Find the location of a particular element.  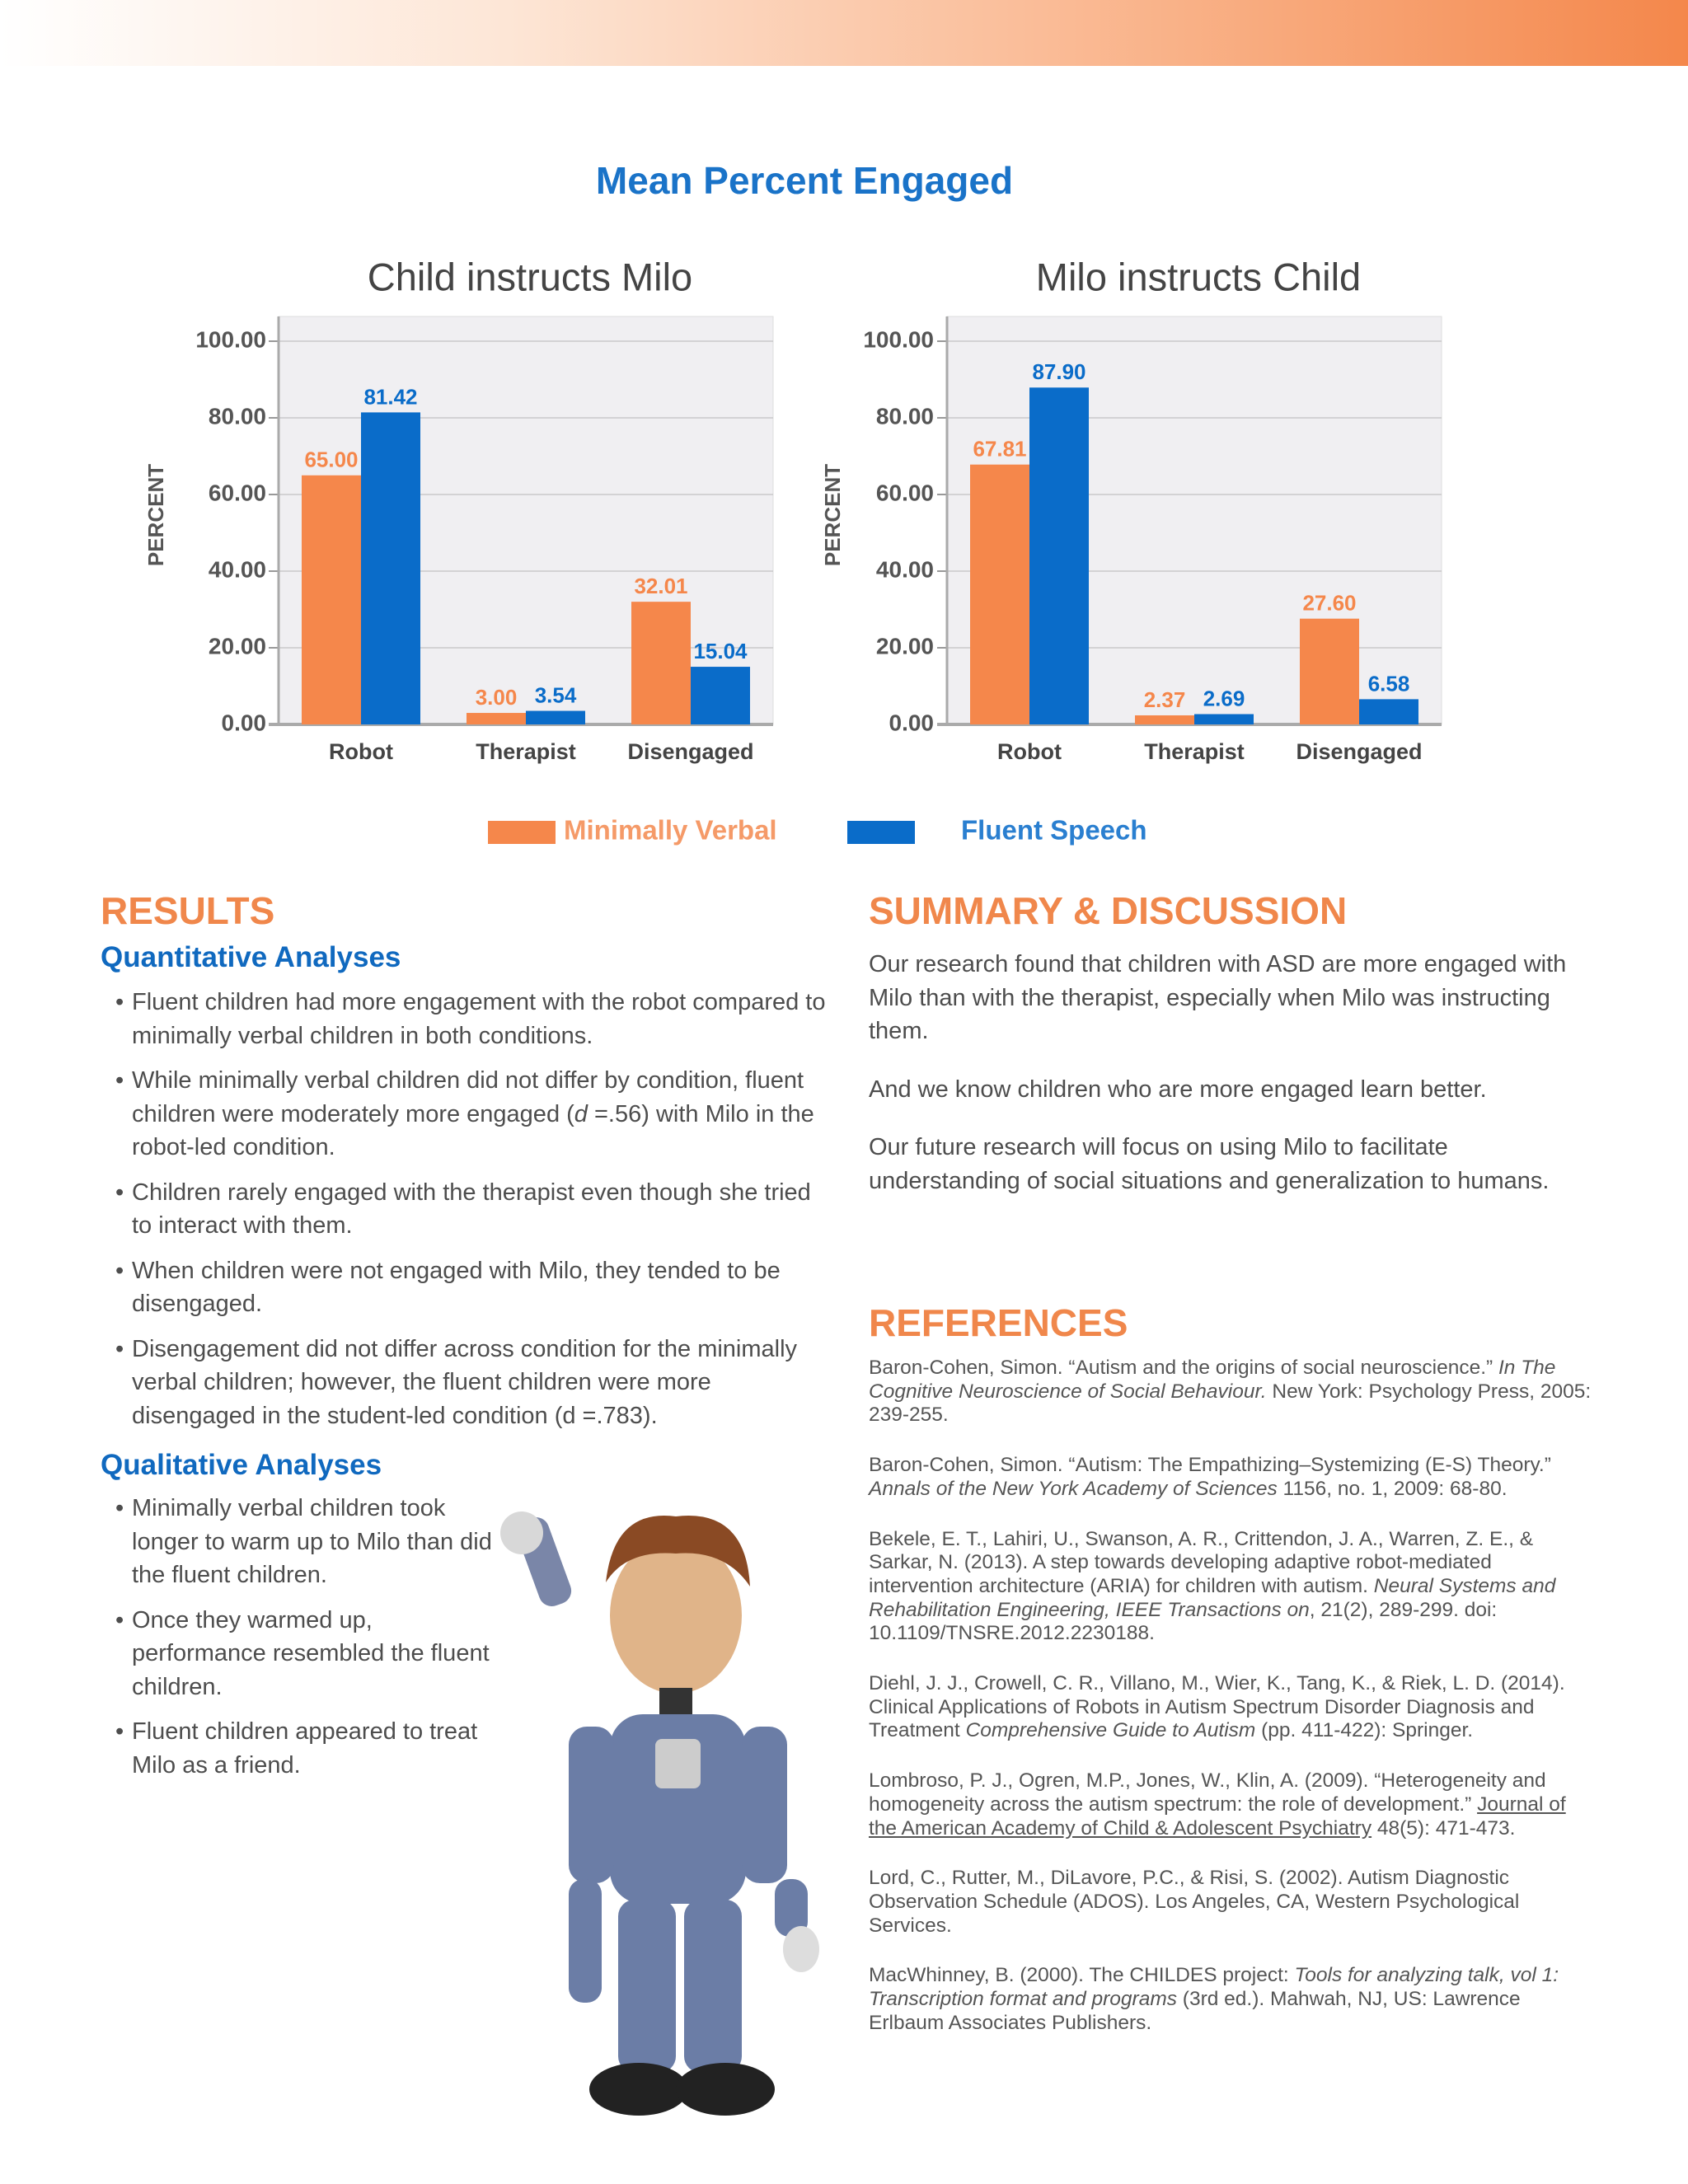

main-title: Mean Percent Engaged is located at coordinates (805, 180).